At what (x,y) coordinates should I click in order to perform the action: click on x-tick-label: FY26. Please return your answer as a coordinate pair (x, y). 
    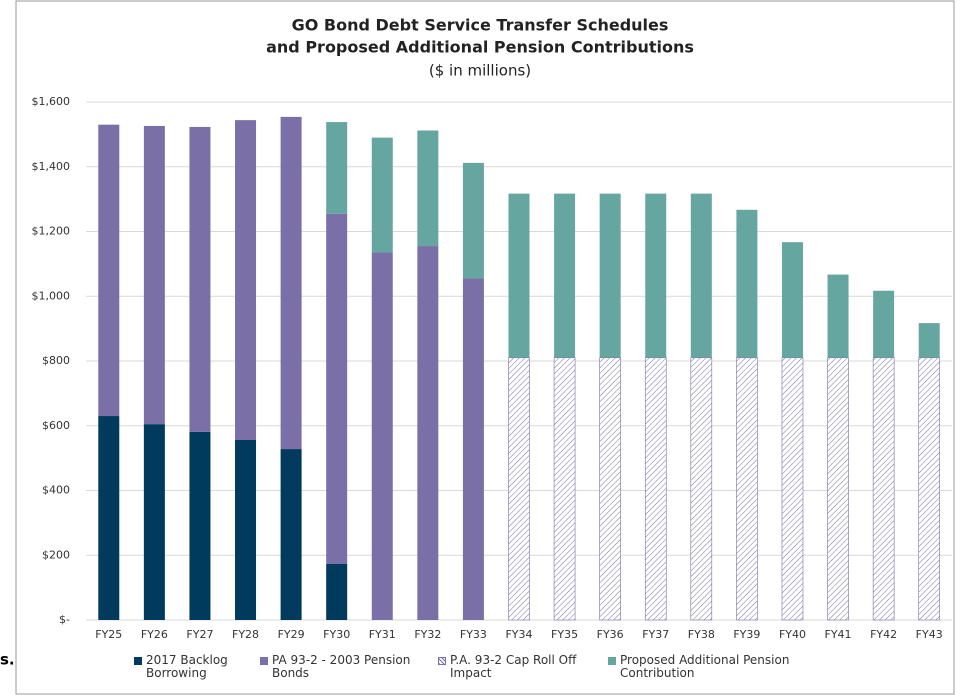
    Looking at the image, I should click on (154, 634).